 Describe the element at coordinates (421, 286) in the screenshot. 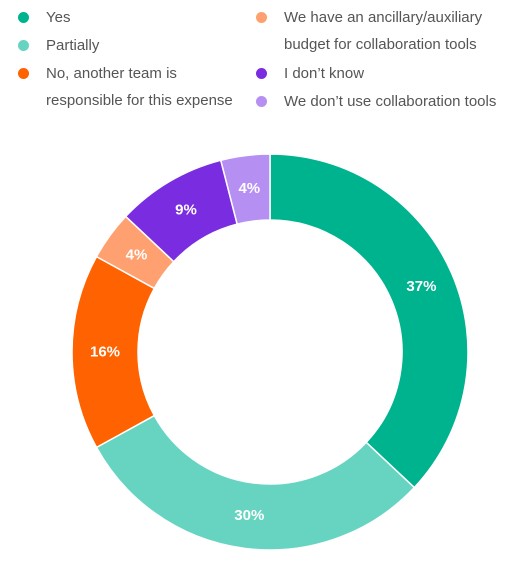

I see `slice-label-yes: 37%` at that location.